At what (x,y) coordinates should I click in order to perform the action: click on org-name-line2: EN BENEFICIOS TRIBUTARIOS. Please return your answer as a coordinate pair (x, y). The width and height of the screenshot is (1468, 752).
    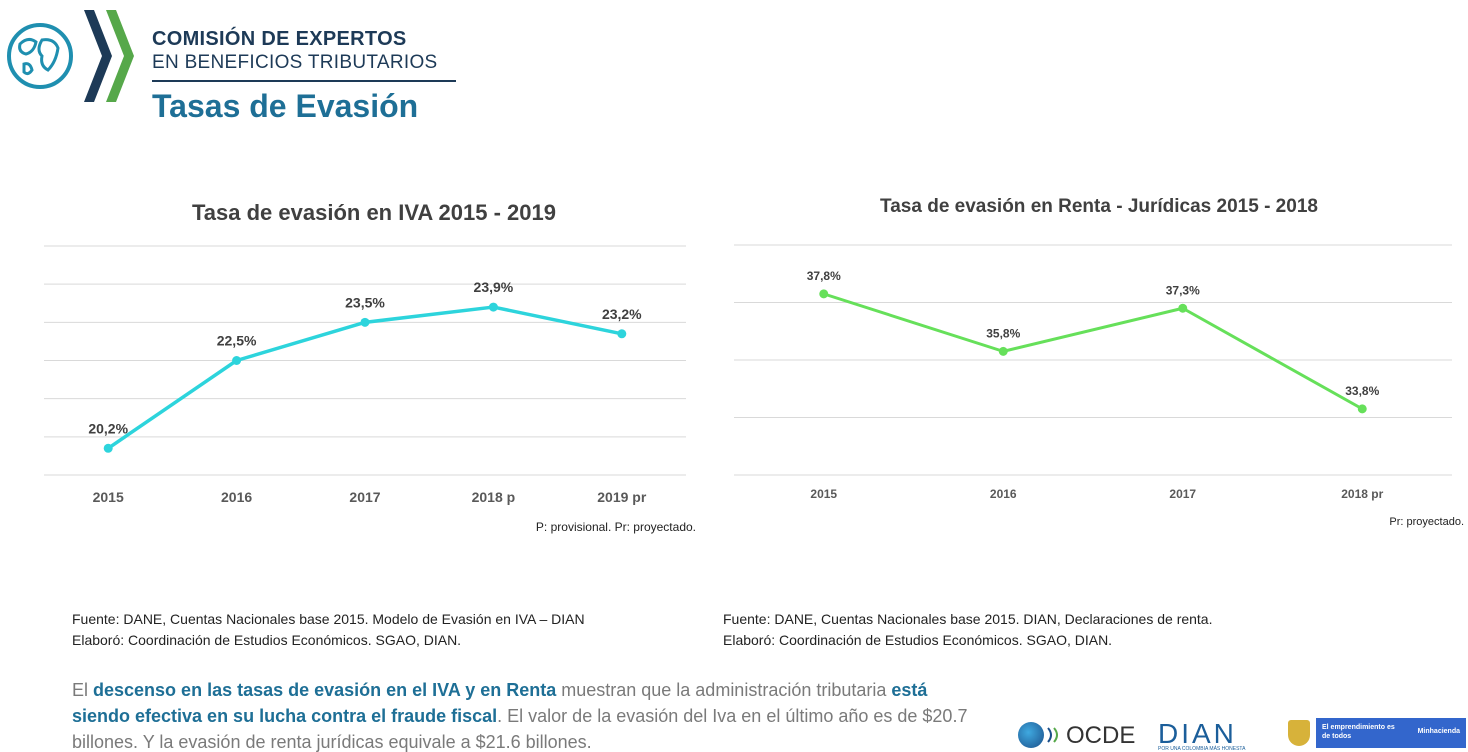
    Looking at the image, I should click on (295, 62).